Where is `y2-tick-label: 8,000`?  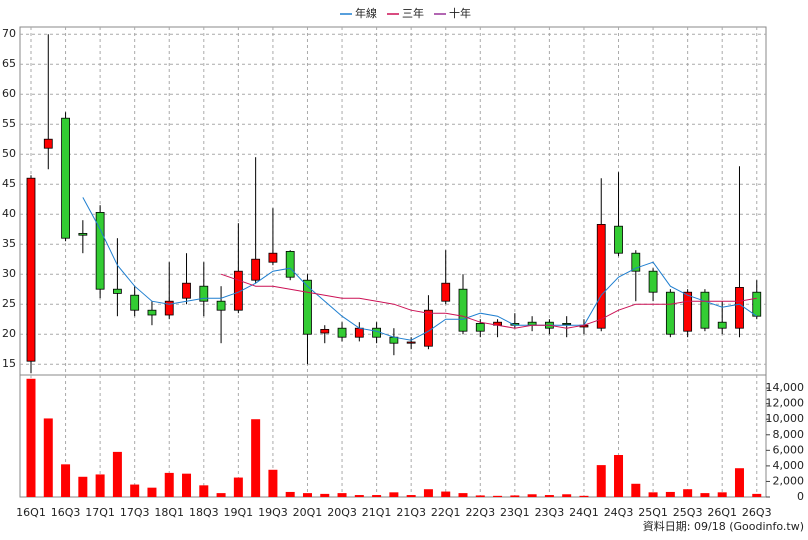 y2-tick-label: 8,000 is located at coordinates (789, 434).